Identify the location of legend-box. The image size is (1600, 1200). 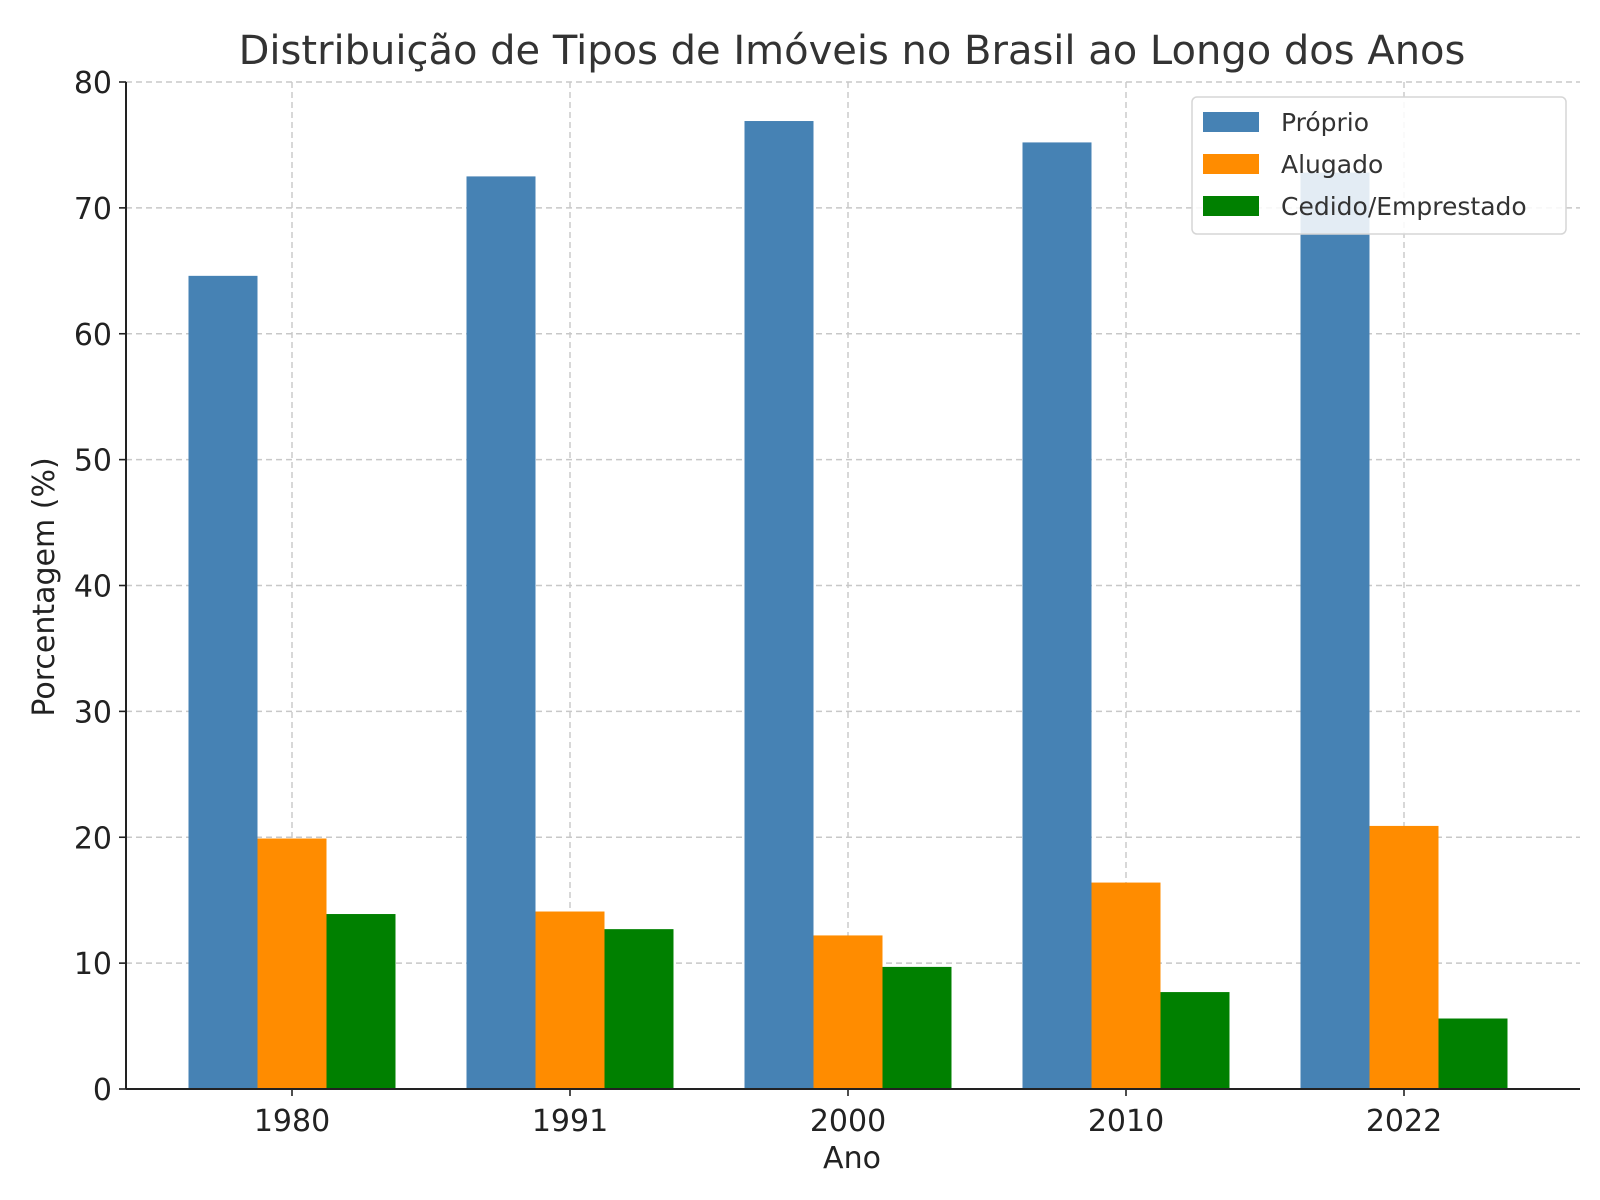
(1379, 165).